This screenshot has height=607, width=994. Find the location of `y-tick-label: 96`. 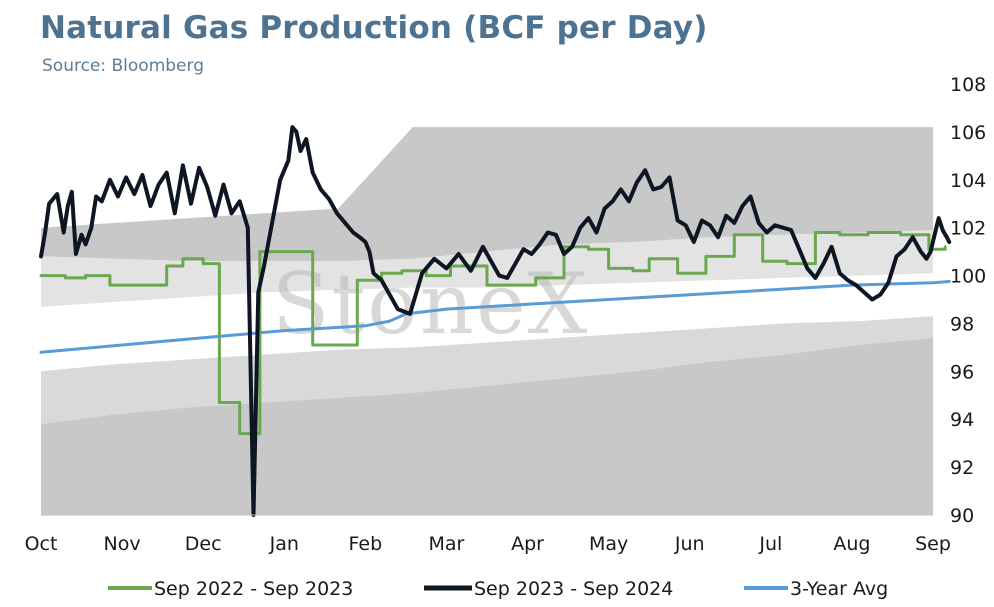

y-tick-label: 96 is located at coordinates (962, 372).